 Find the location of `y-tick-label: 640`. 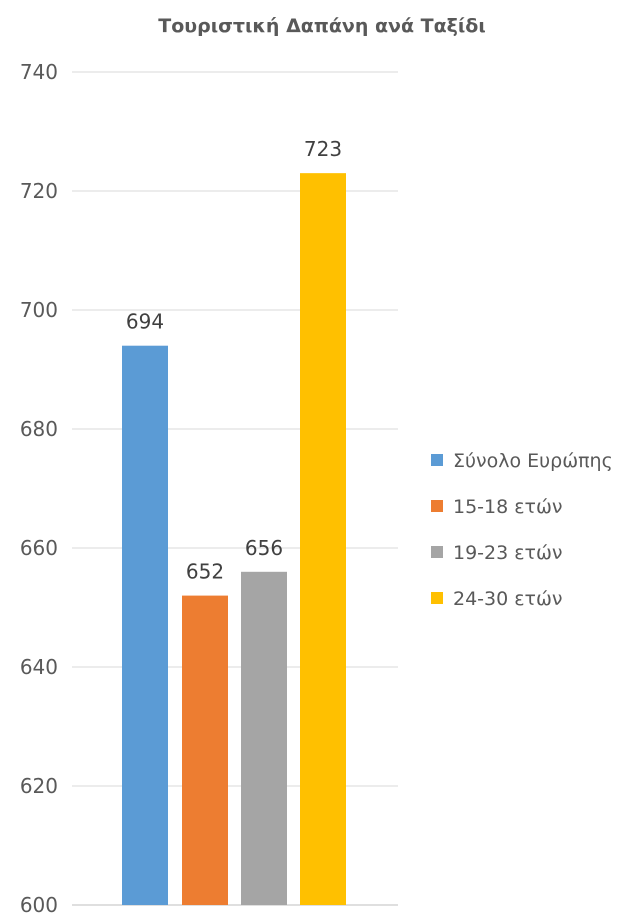

y-tick-label: 640 is located at coordinates (39, 667).